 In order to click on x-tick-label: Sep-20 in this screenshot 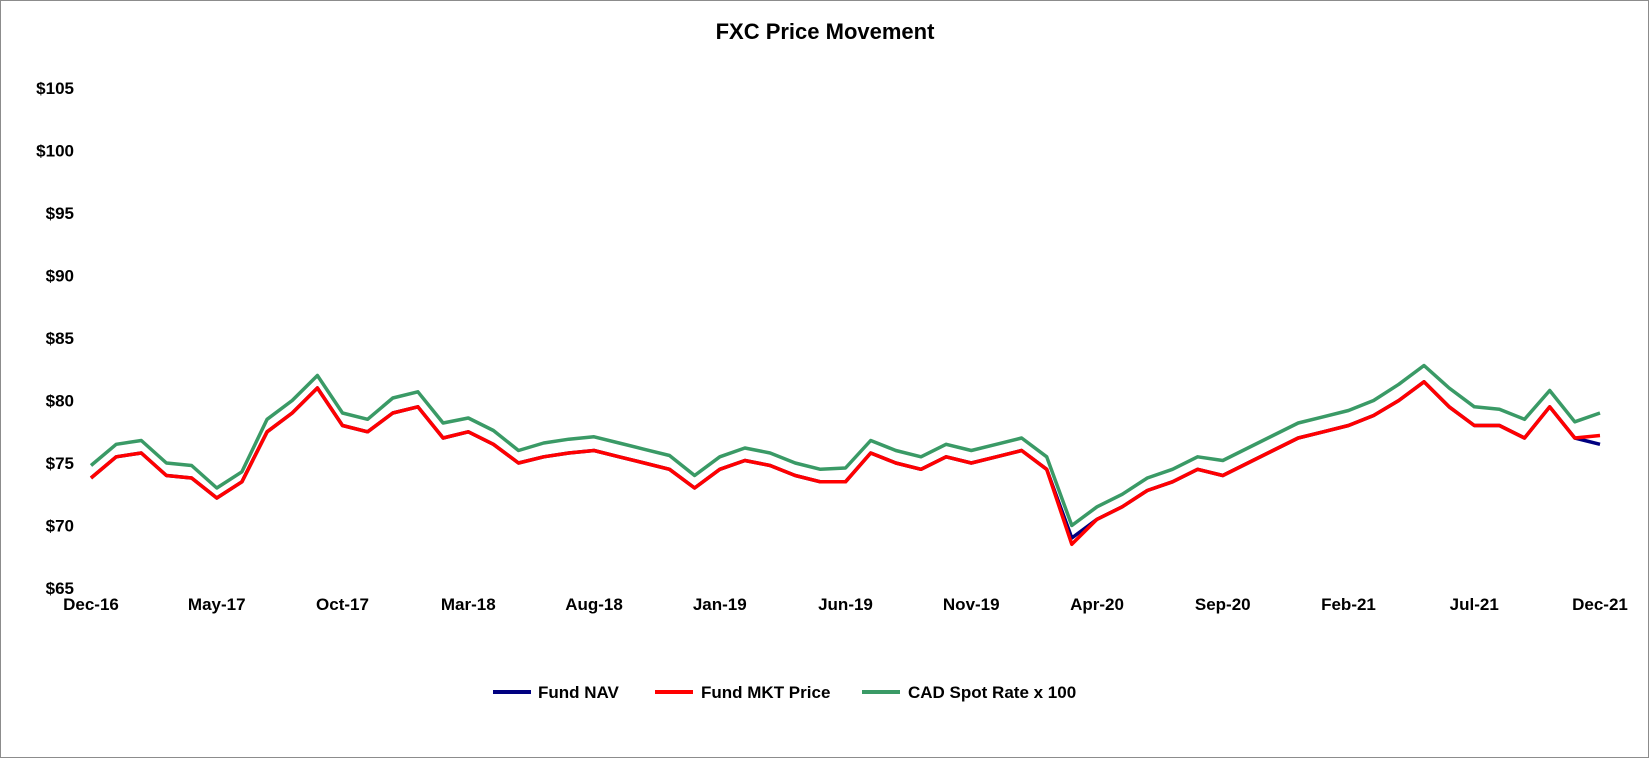, I will do `click(1223, 604)`.